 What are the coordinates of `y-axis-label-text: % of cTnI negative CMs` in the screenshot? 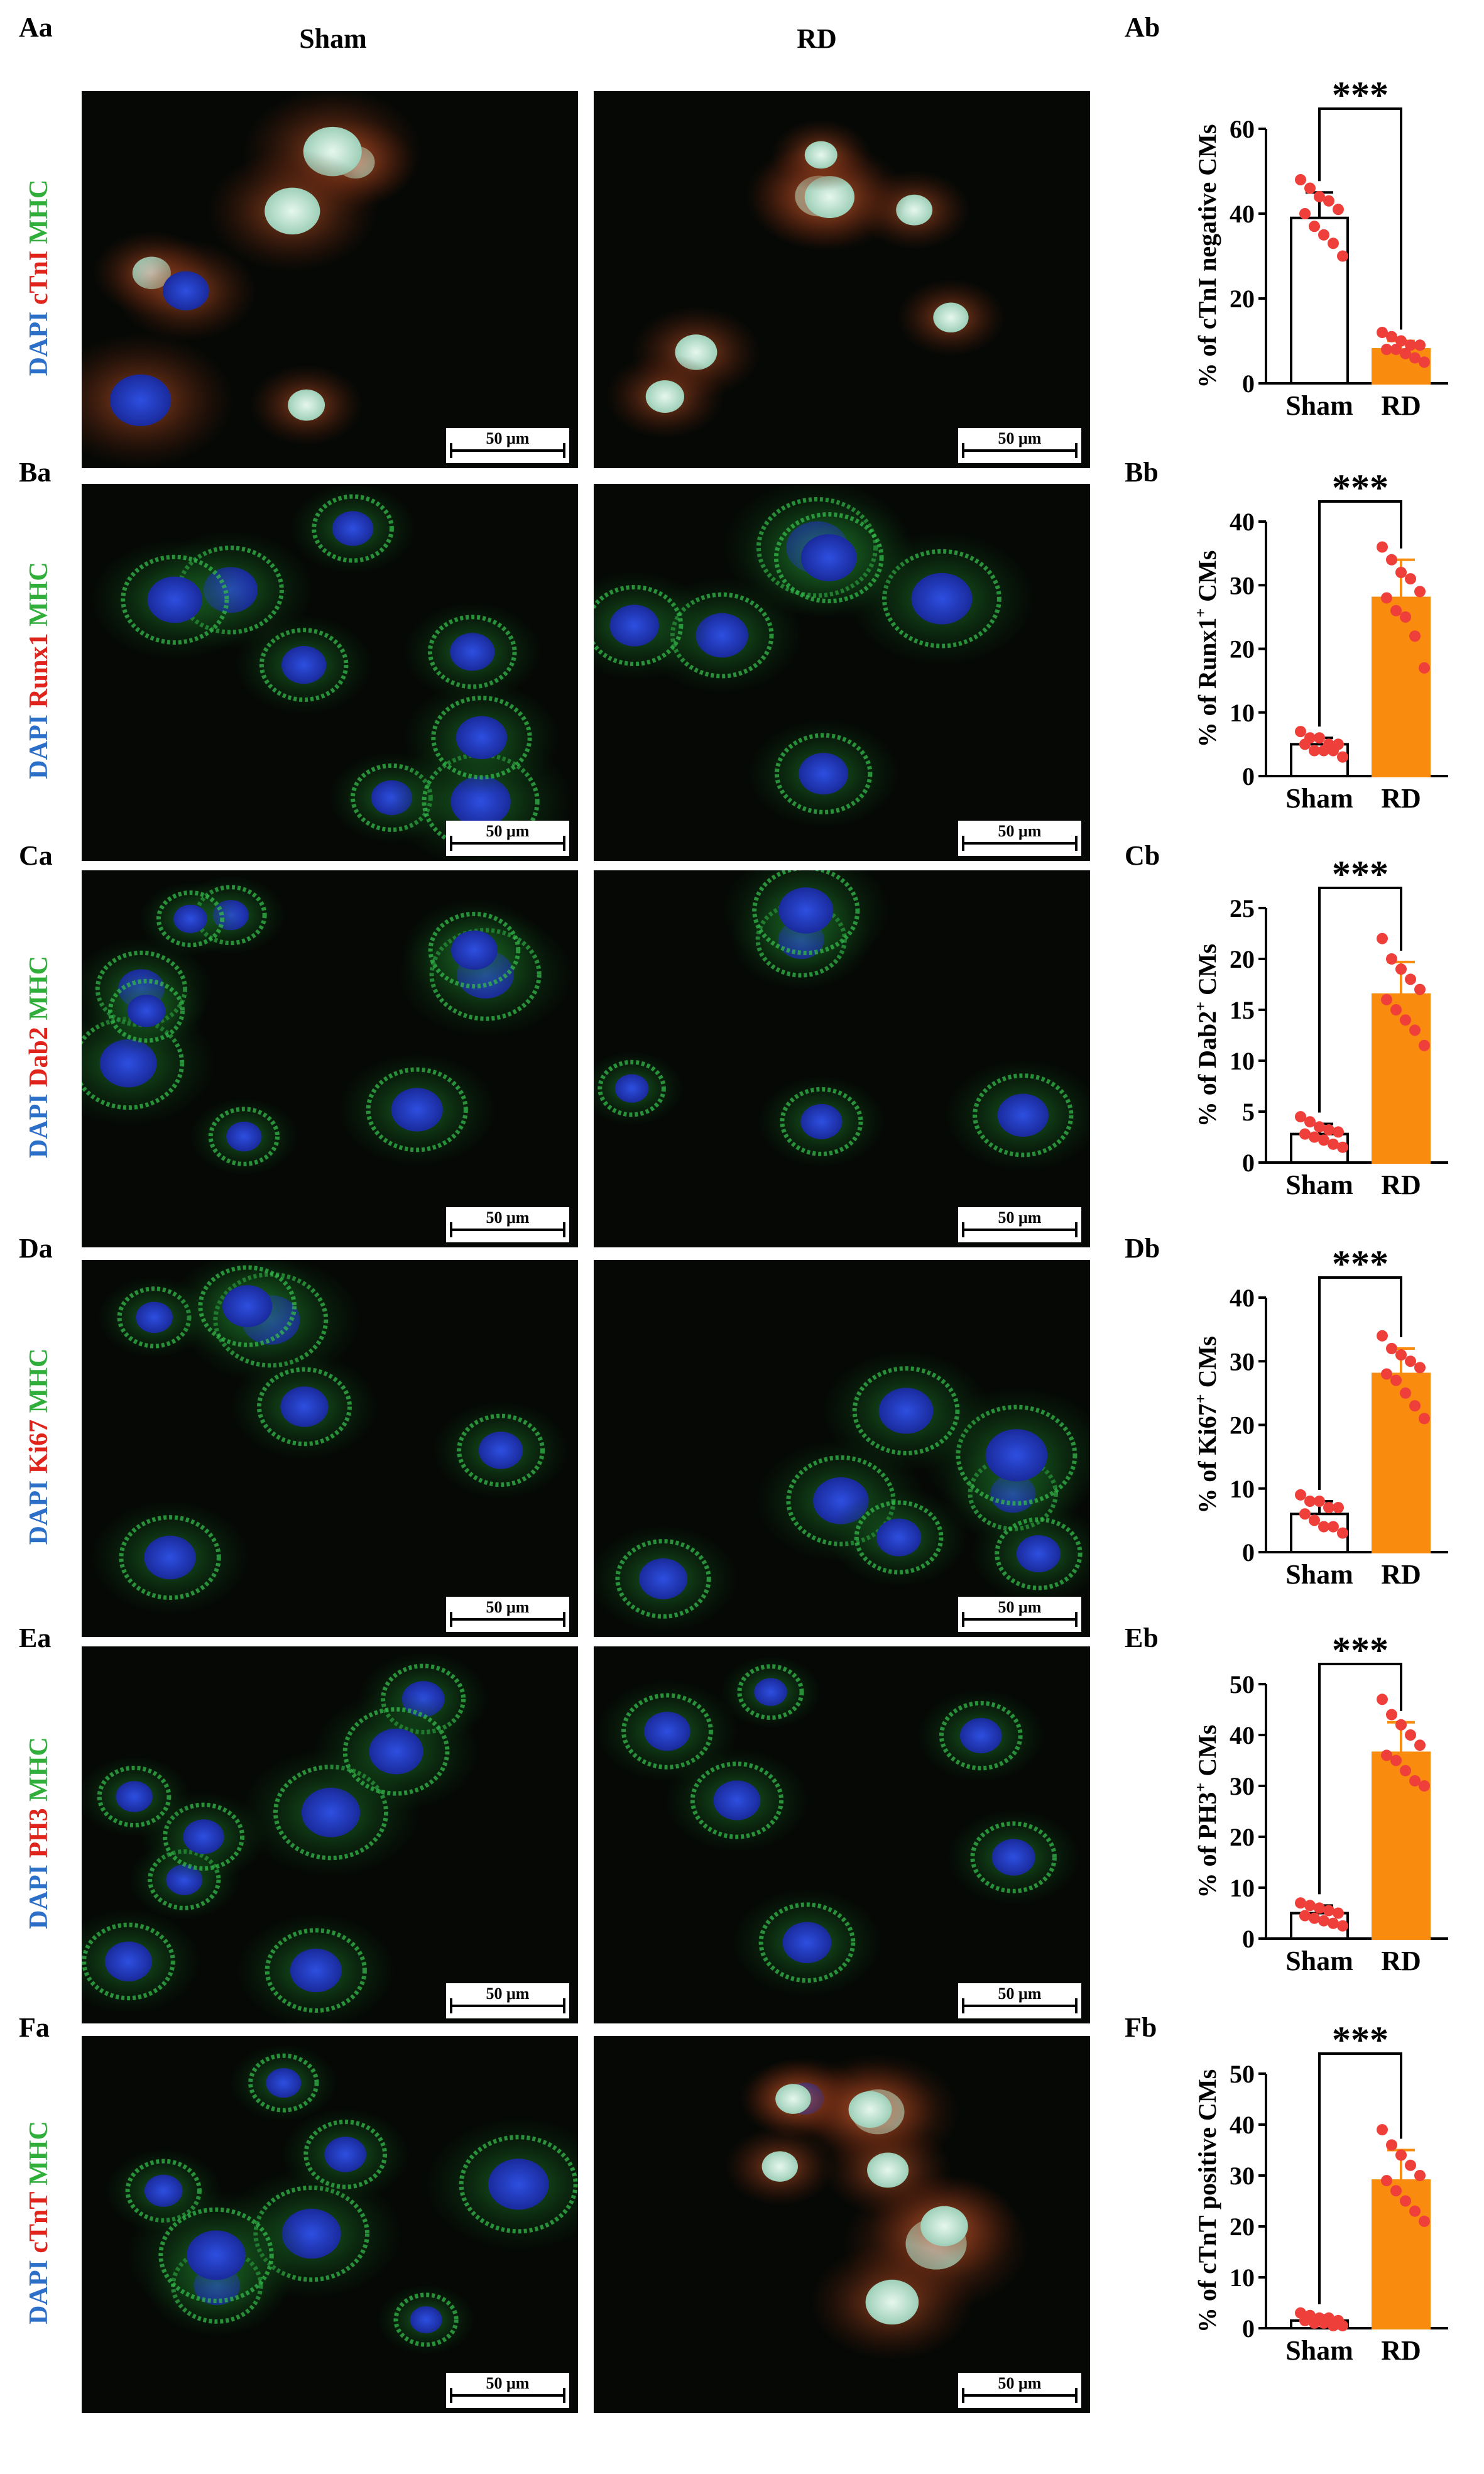 It's located at (1209, 256).